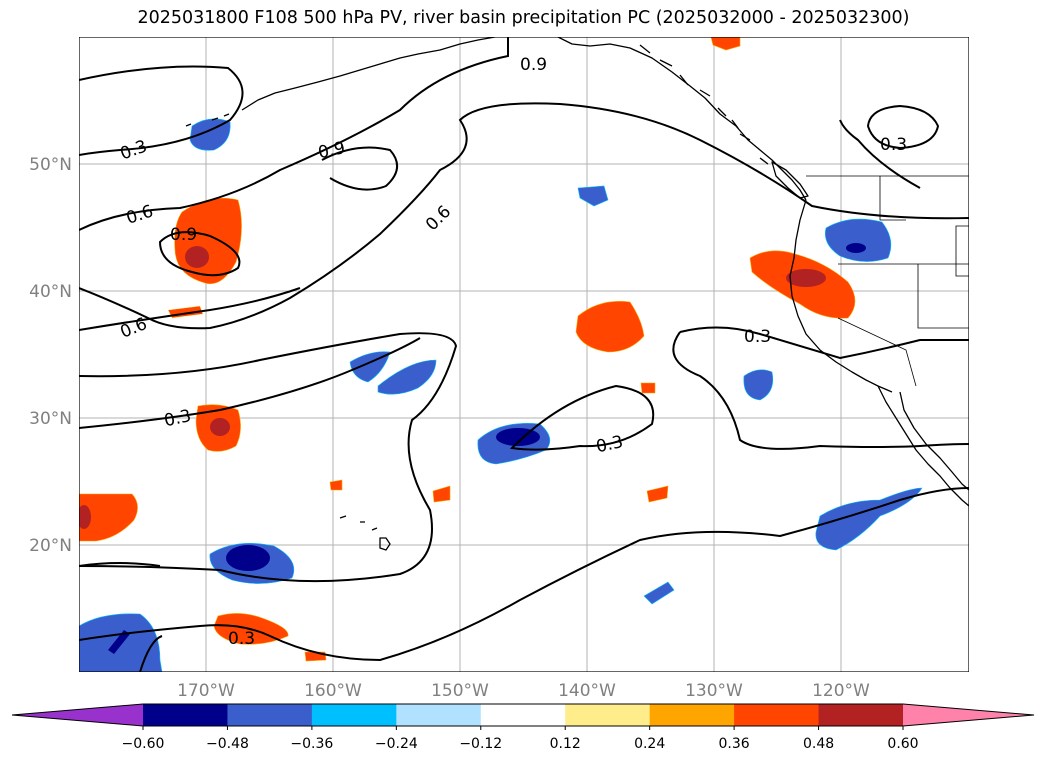  I want to click on lon-tick: 130°W, so click(714, 691).